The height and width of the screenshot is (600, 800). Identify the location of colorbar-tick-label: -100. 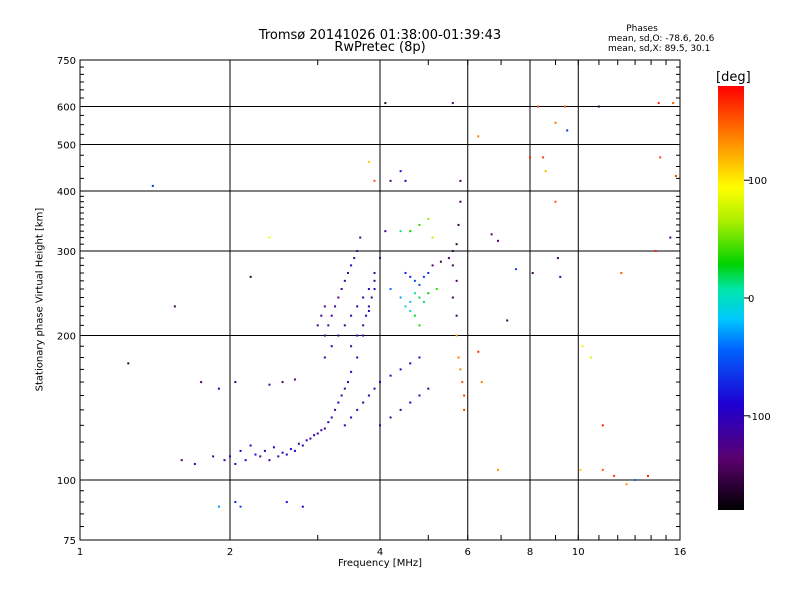
(759, 417).